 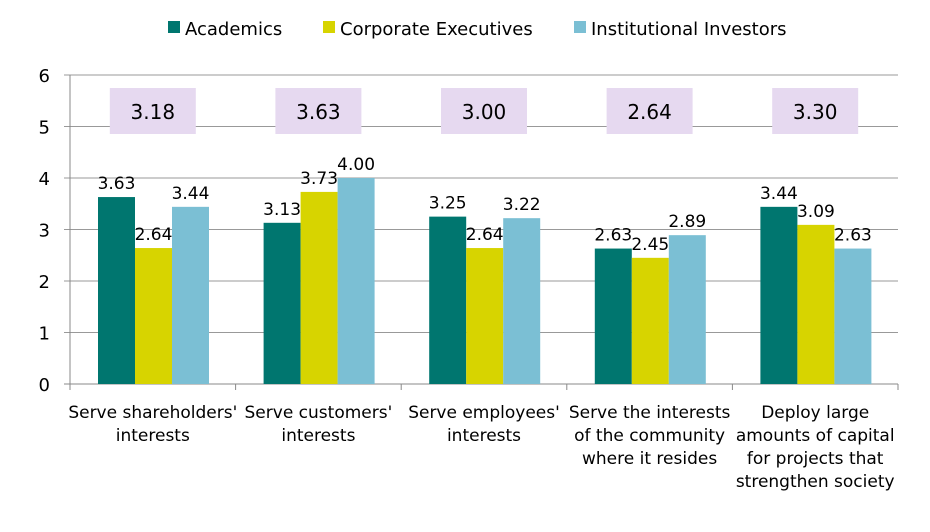 What do you see at coordinates (815, 482) in the screenshot?
I see `category-label: strengthen society` at bounding box center [815, 482].